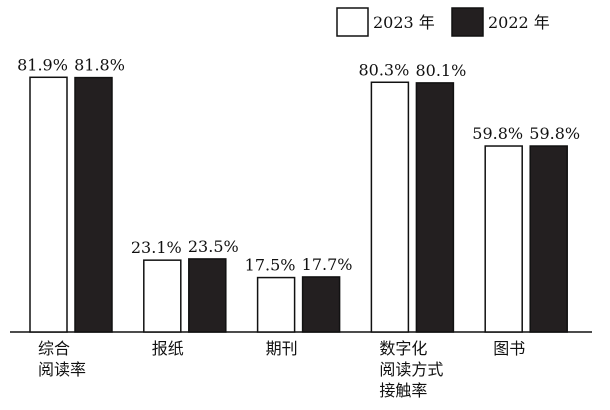 The image size is (610, 410). What do you see at coordinates (62, 359) in the screenshot?
I see `x-tick-label: 综合 阅读率` at bounding box center [62, 359].